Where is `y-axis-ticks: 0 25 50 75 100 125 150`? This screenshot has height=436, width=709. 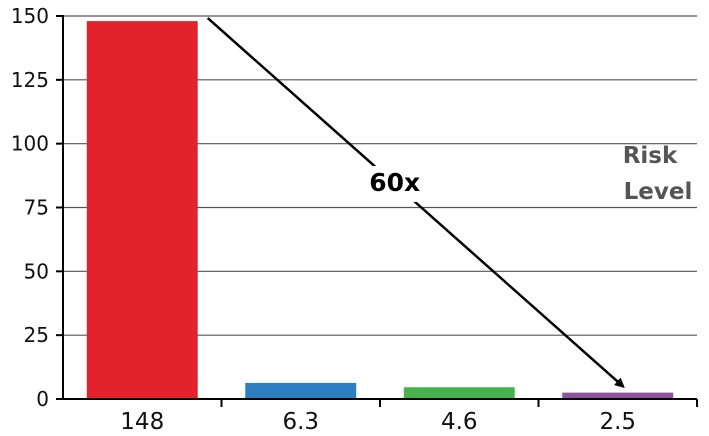 y-axis-ticks: 0 25 50 75 100 125 150 is located at coordinates (37, 207).